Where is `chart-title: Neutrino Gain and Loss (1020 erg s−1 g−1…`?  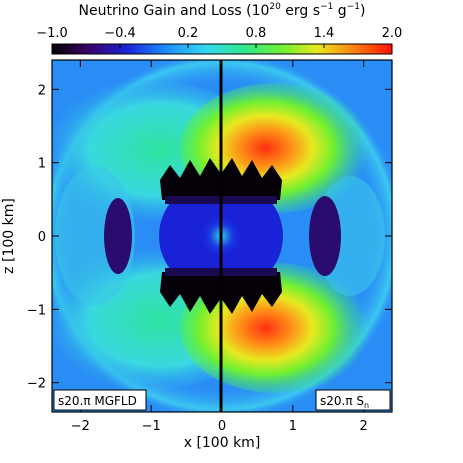
chart-title: Neutrino Gain and Loss (1020 erg s−1 g−1… is located at coordinates (222, 10).